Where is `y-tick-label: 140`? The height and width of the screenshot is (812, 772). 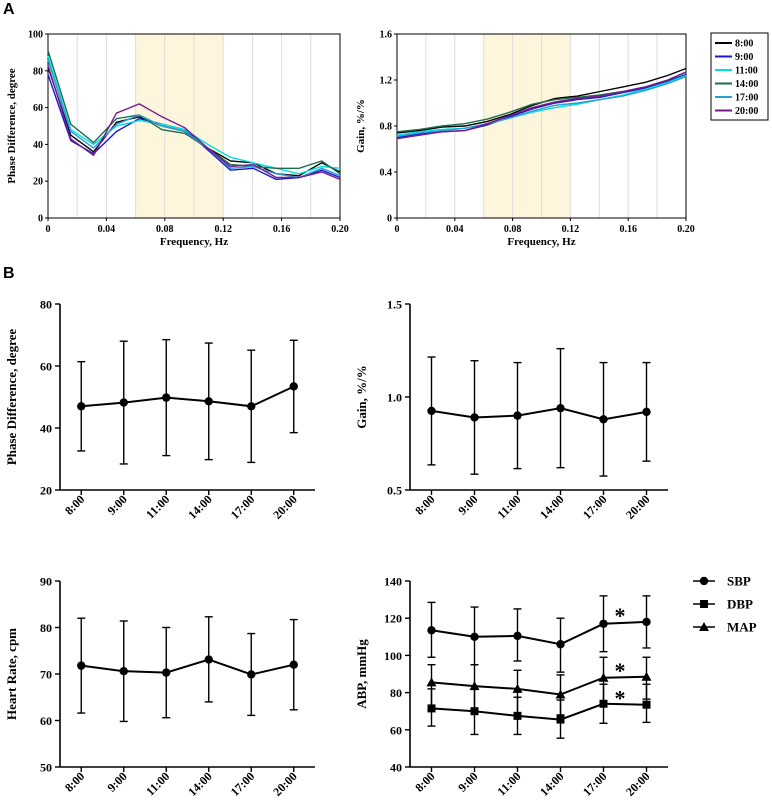
y-tick-label: 140 is located at coordinates (393, 582).